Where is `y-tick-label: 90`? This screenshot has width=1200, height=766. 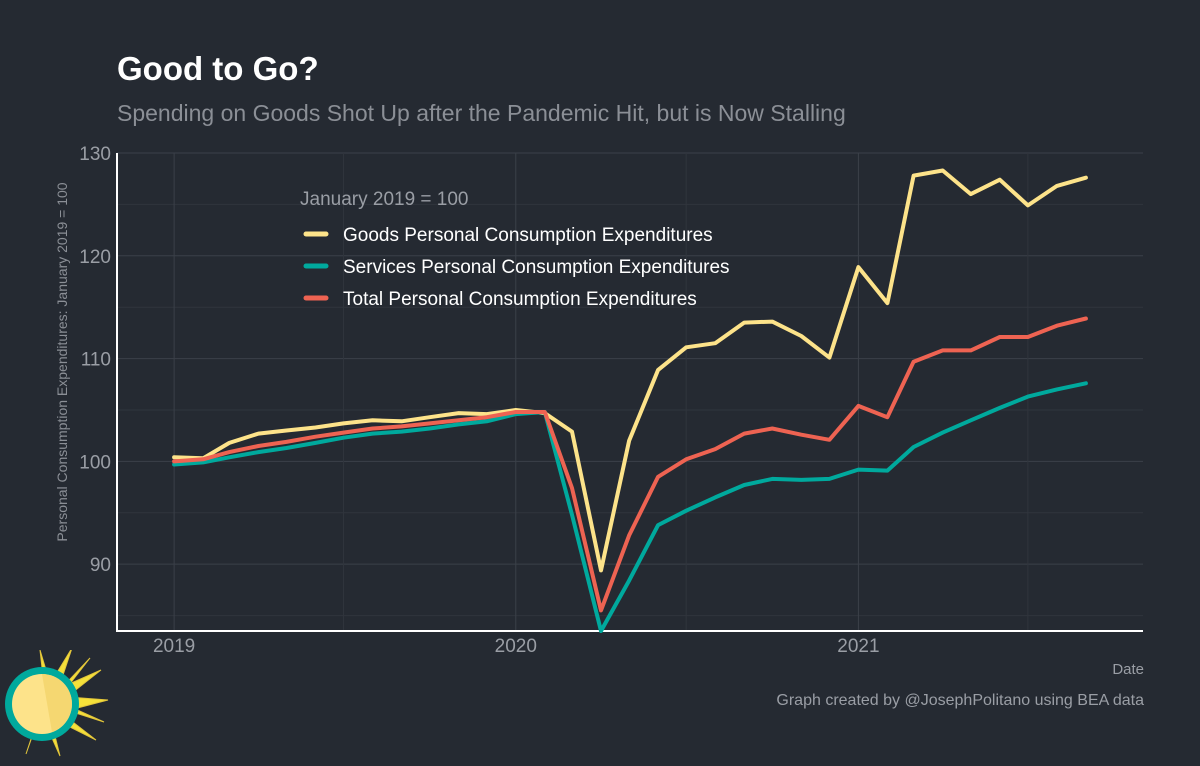
y-tick-label: 90 is located at coordinates (100, 565).